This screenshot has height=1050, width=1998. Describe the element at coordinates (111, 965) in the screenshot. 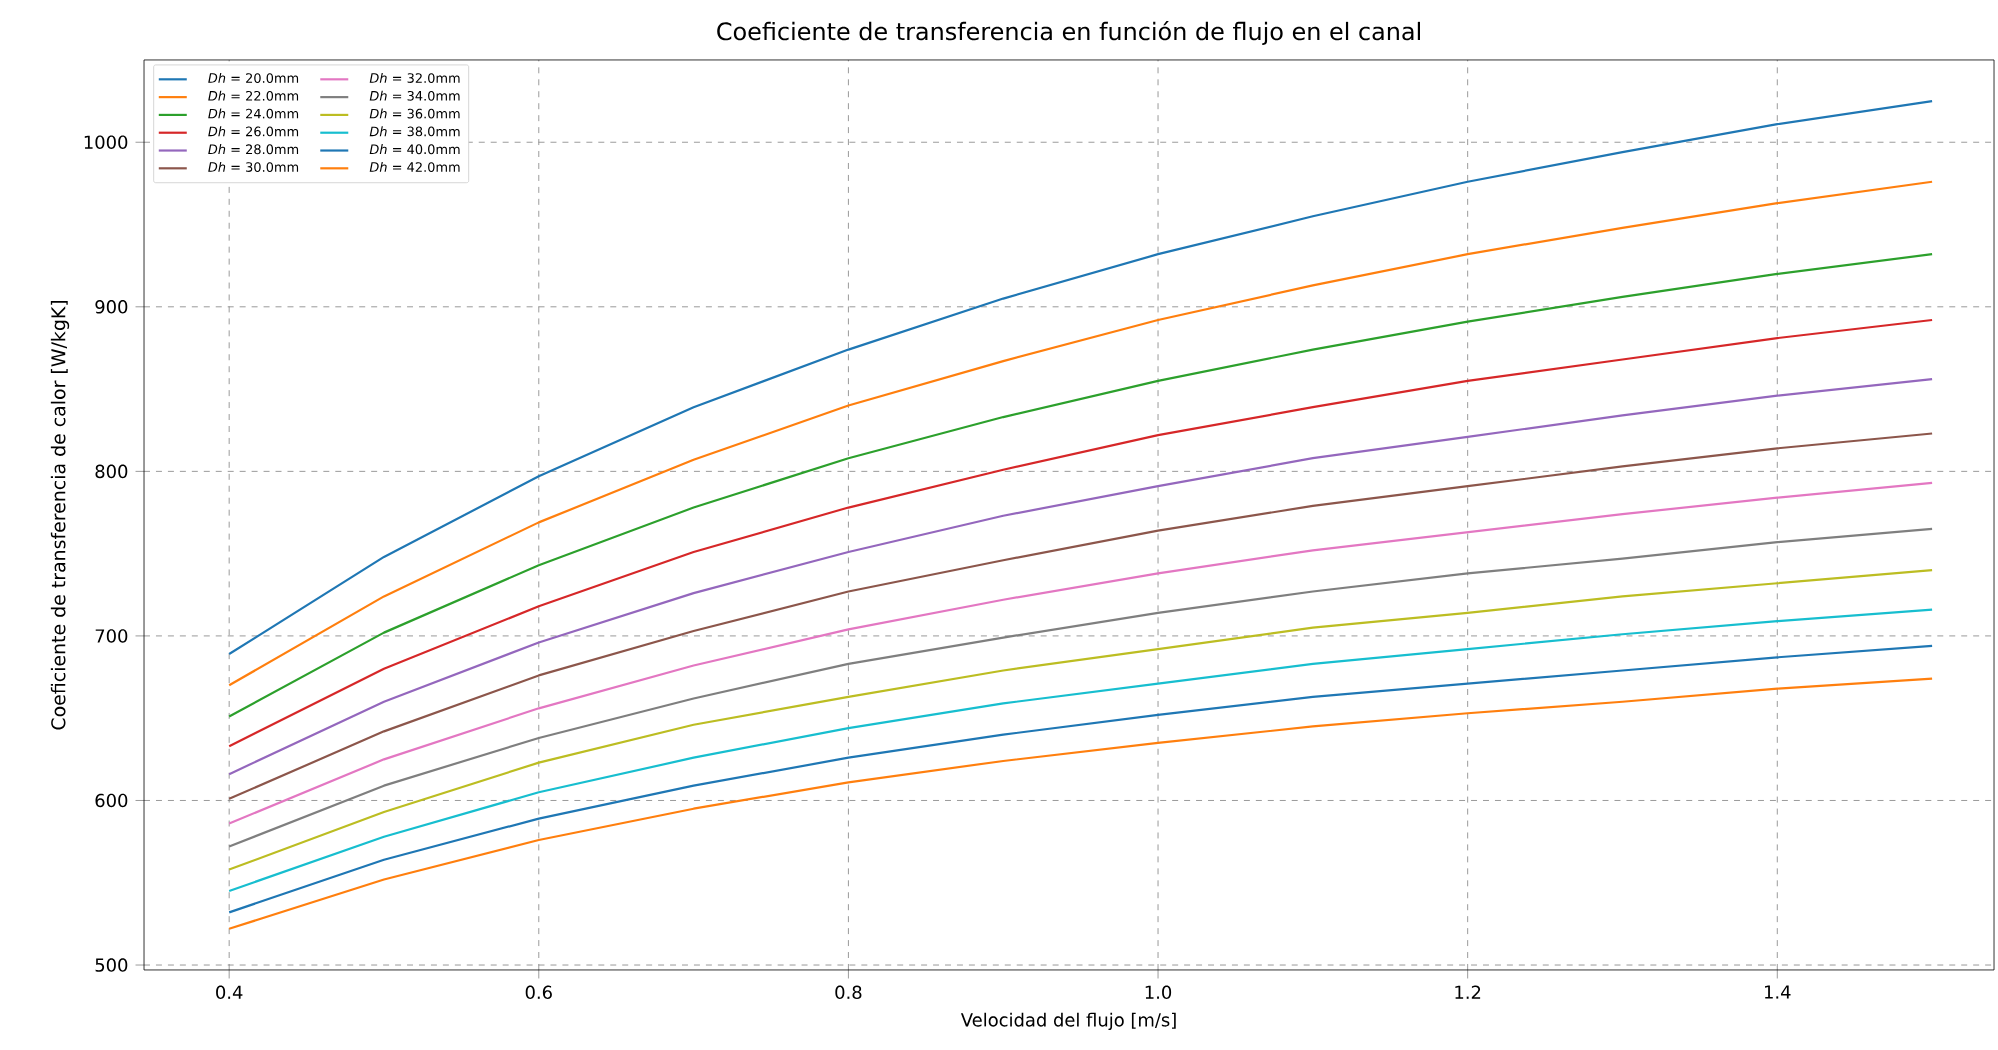

I see `y-tick-label: 500` at that location.